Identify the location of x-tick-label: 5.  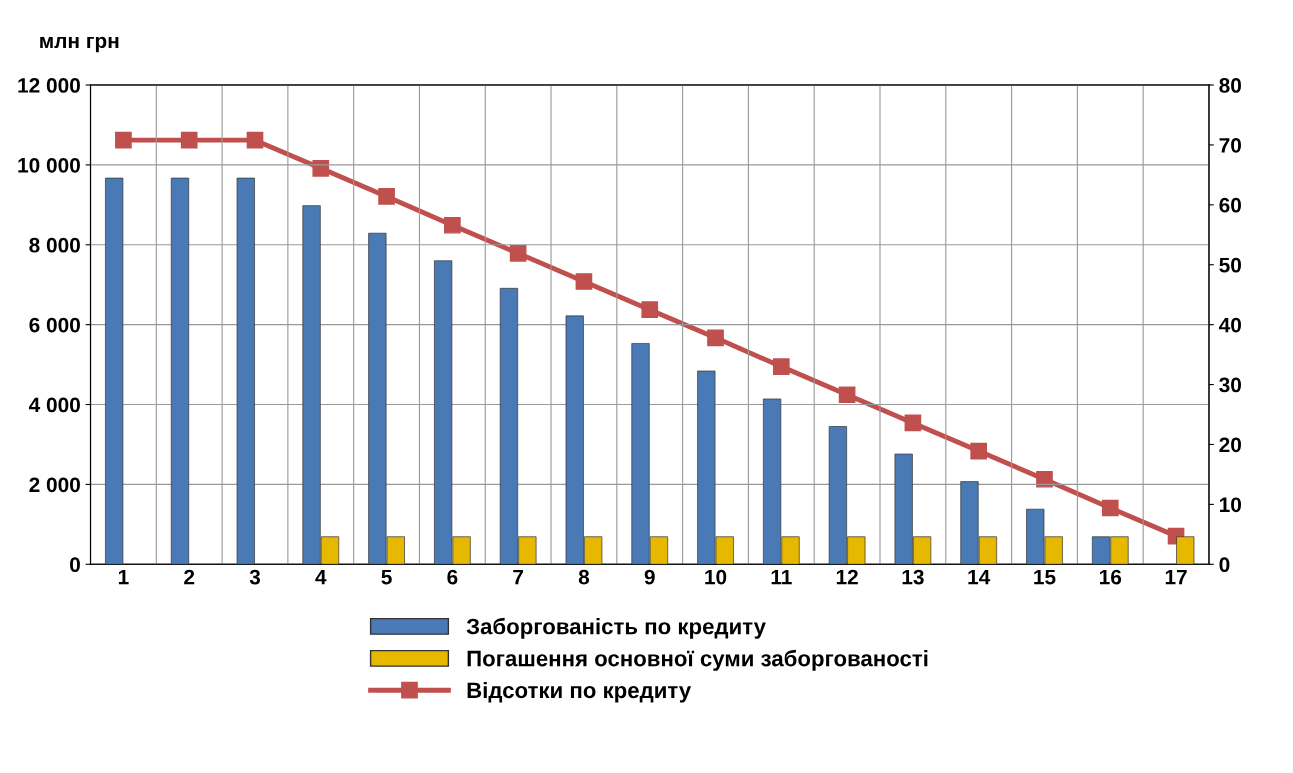
(386, 577).